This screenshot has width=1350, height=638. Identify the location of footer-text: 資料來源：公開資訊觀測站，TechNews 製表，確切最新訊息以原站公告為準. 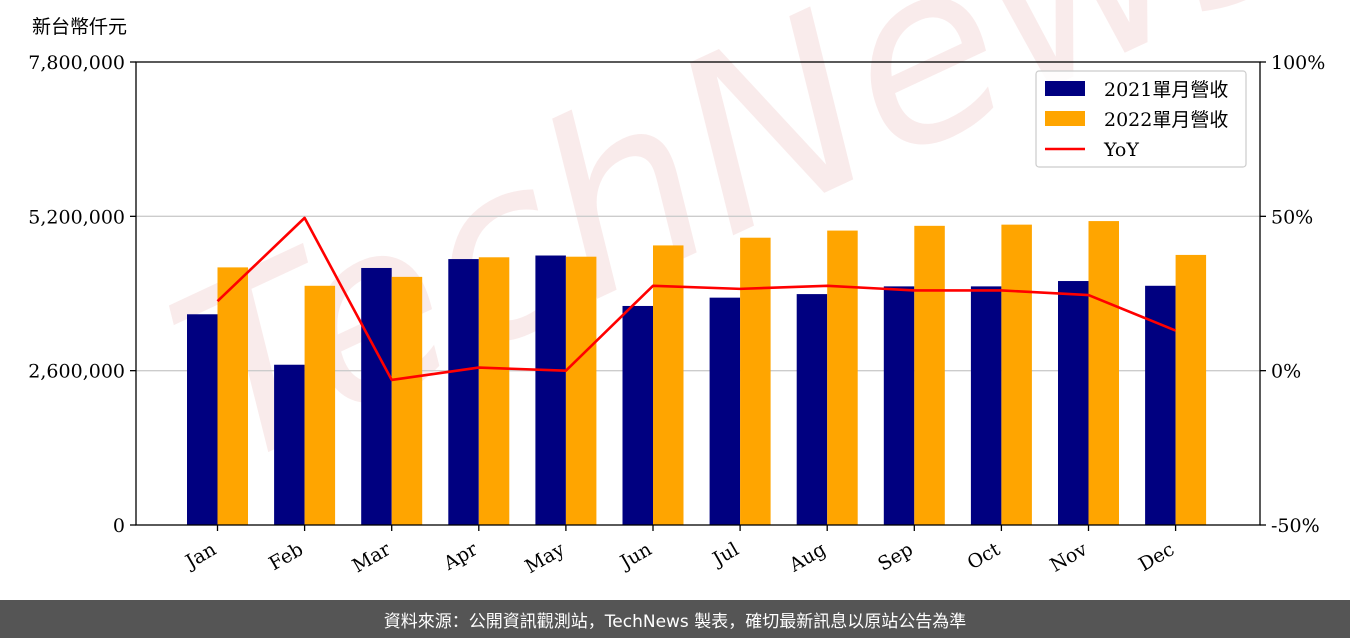
(675, 621).